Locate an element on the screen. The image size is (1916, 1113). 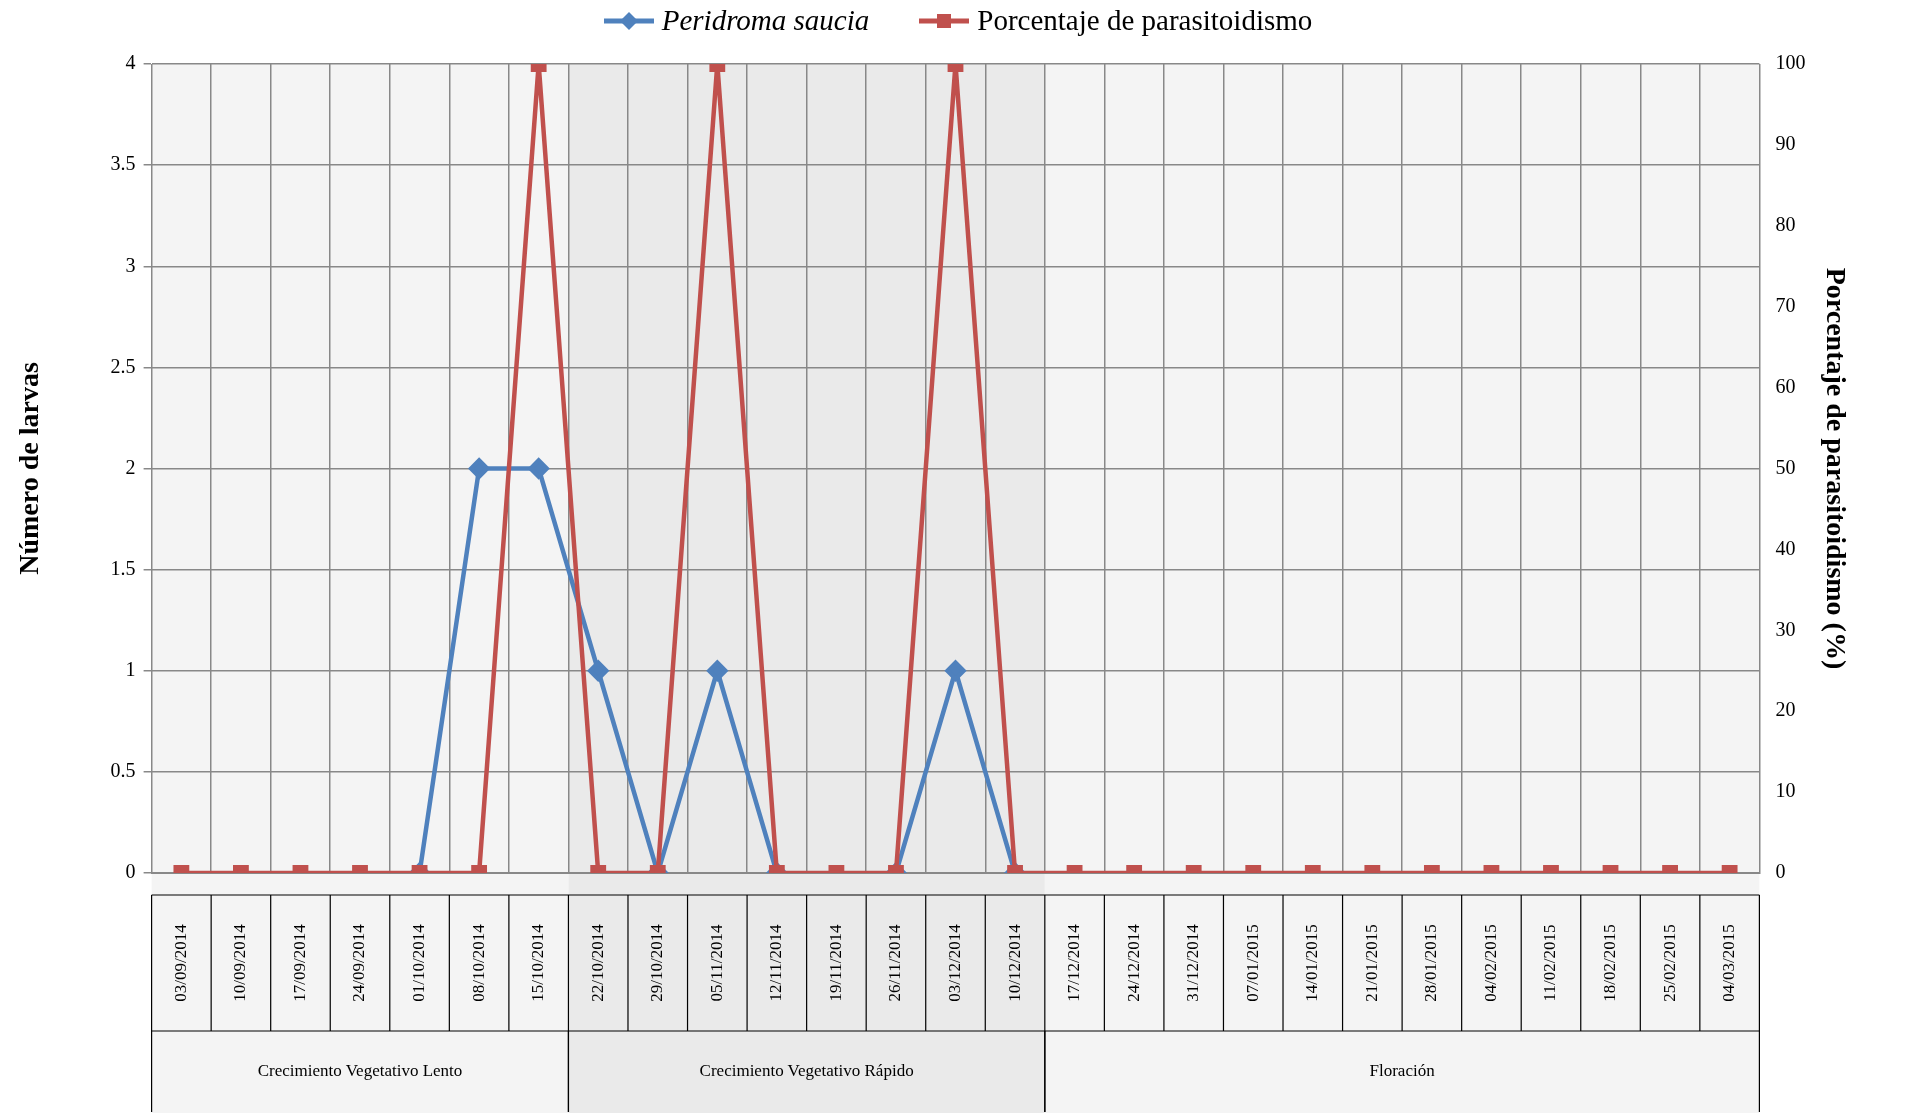
y-tick-label: 1.5 is located at coordinates (123, 567).